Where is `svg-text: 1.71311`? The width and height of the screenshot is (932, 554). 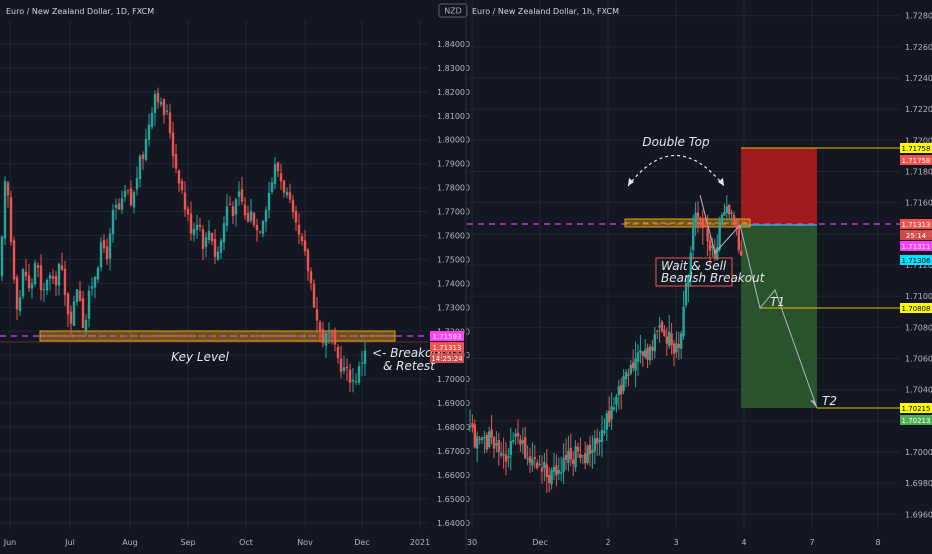
svg-text: 1.71311 is located at coordinates (916, 247).